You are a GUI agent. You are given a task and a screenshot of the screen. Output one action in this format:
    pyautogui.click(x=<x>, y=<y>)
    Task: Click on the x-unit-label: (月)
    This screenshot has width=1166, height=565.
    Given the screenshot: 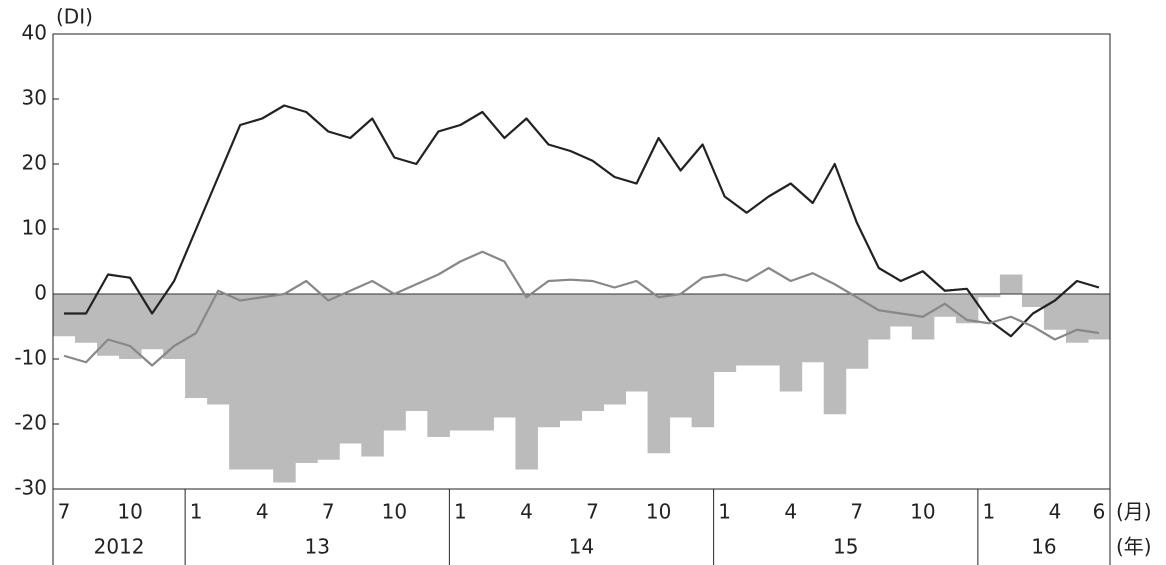 What is the action you would take?
    pyautogui.click(x=1134, y=512)
    